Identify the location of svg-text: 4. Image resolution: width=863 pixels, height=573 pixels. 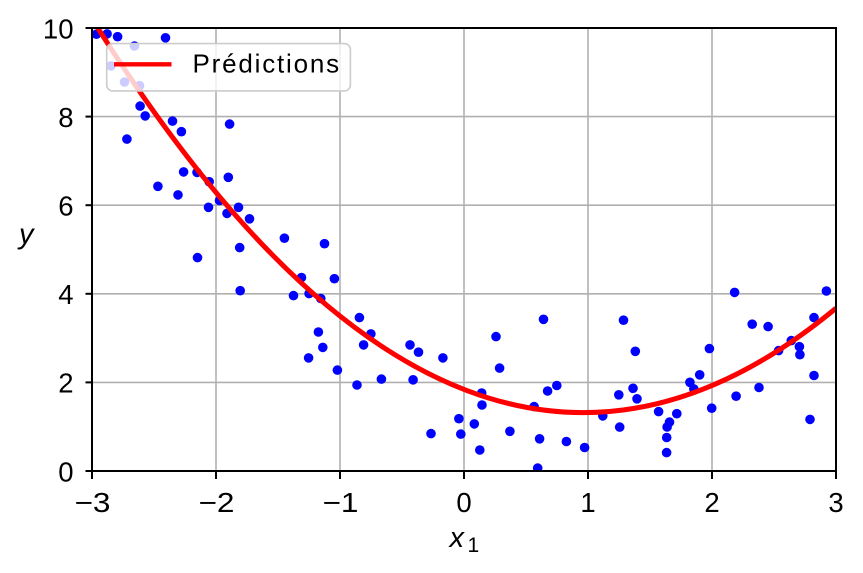
(65, 294).